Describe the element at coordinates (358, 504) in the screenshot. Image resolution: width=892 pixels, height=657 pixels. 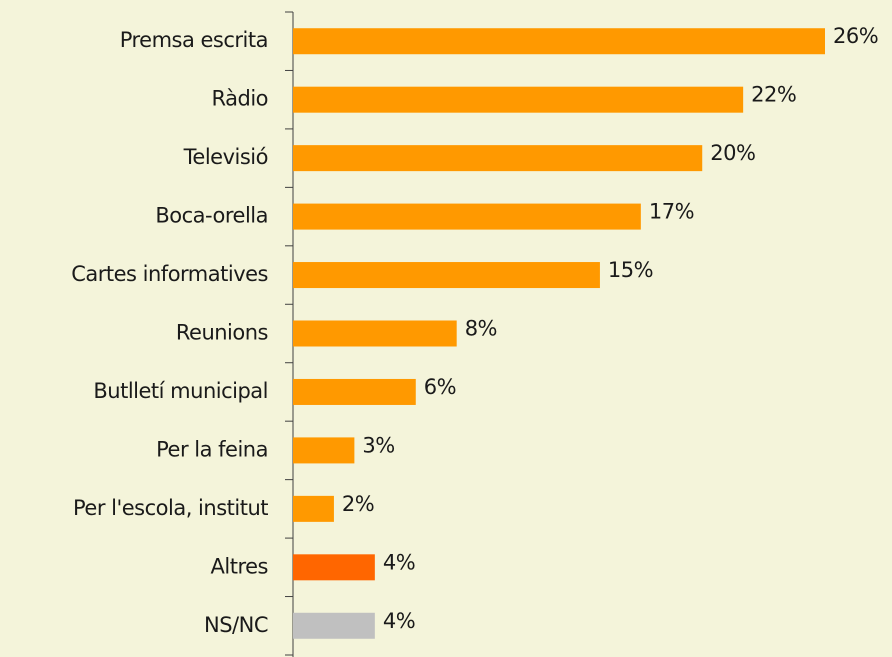
I see `value-label: 2%` at that location.